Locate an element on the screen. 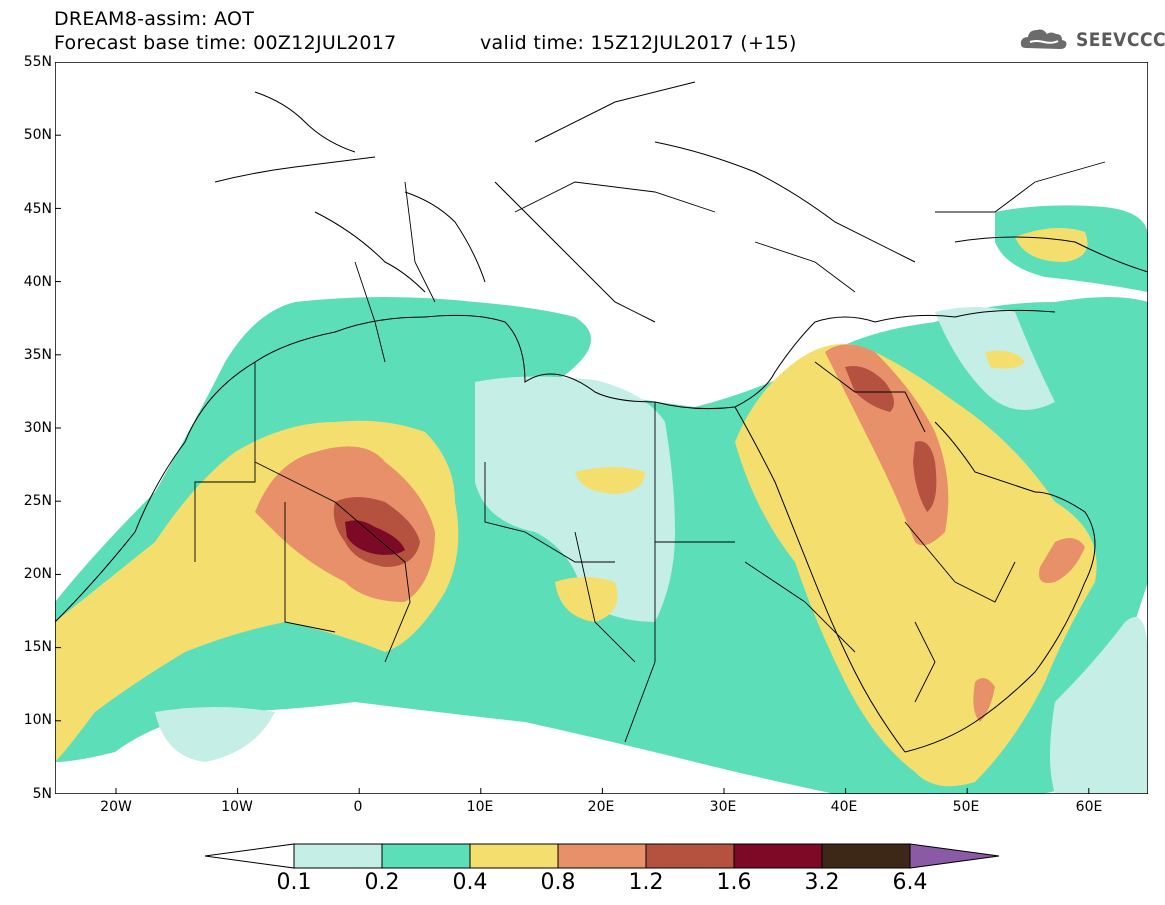  aot-colorbar is located at coordinates (602, 856).